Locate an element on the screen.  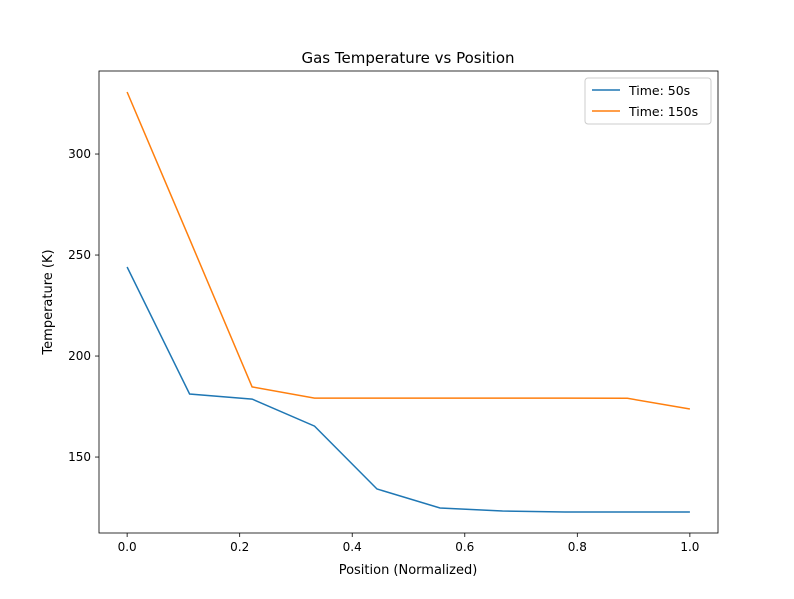
y-tick-label: 300 is located at coordinates (79, 154).